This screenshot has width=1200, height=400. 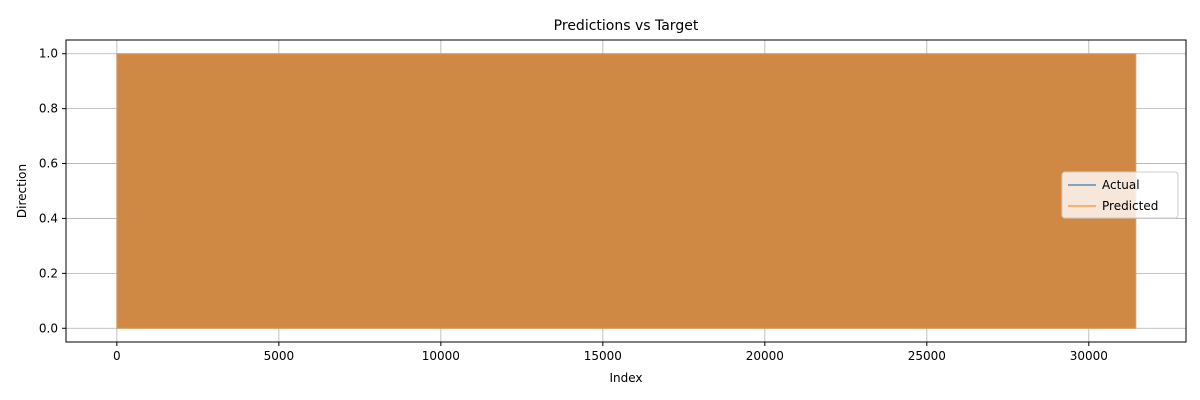 What do you see at coordinates (48, 328) in the screenshot?
I see `y-tick-label: 0.0` at bounding box center [48, 328].